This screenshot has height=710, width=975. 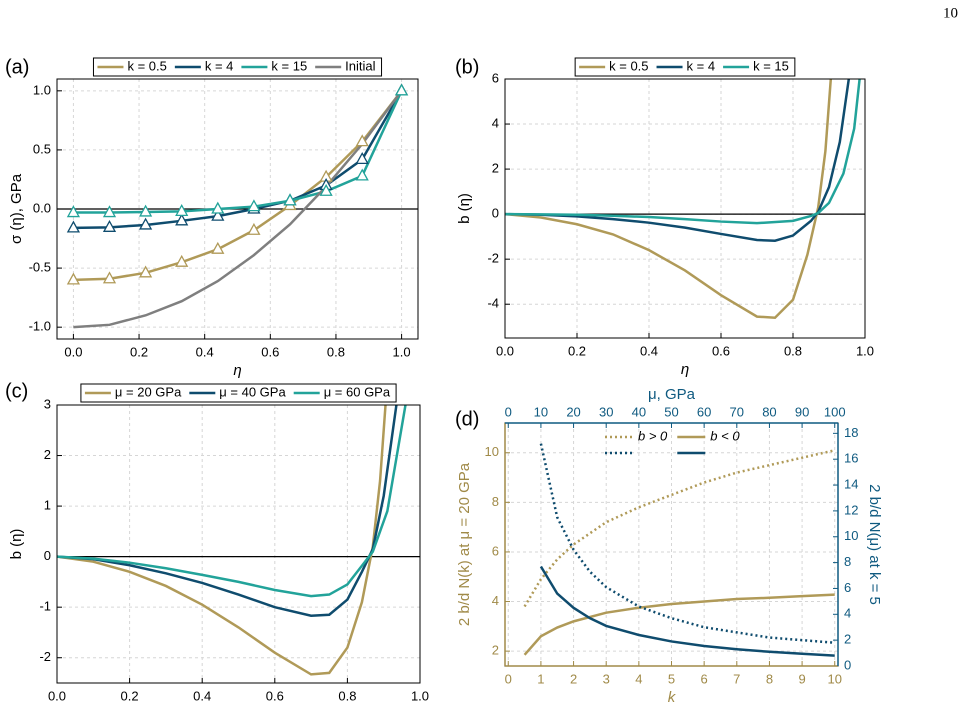 I want to click on y-tick-label: 1, so click(x=47, y=505).